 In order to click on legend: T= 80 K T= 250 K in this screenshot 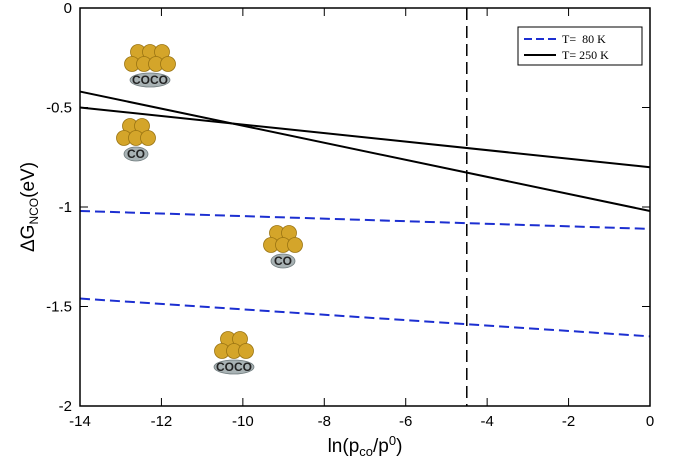, I will do `click(580, 46)`.